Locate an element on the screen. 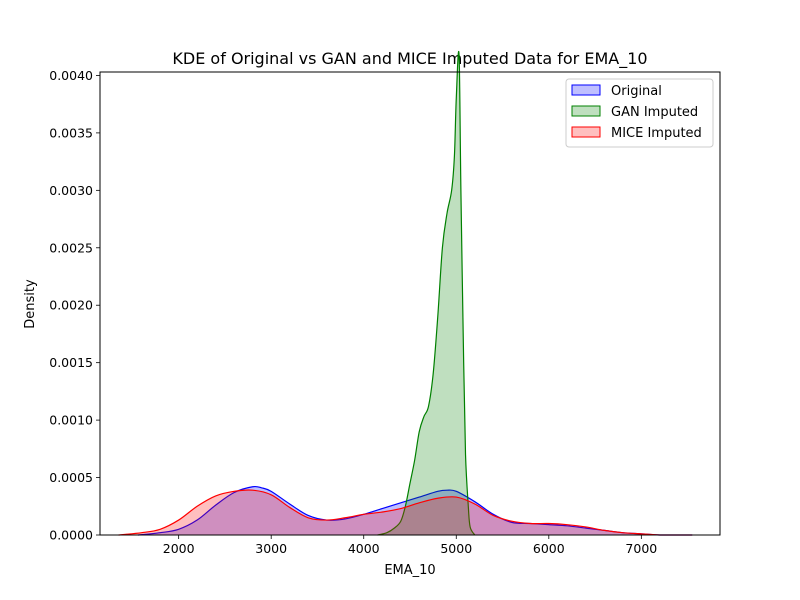 The width and height of the screenshot is (800, 600). y-axis-label: Density is located at coordinates (30, 304).